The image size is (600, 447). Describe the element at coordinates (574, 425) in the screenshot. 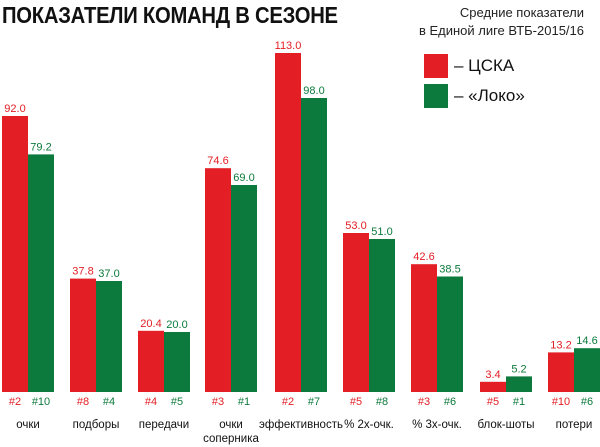

I see `category-label: потери` at that location.